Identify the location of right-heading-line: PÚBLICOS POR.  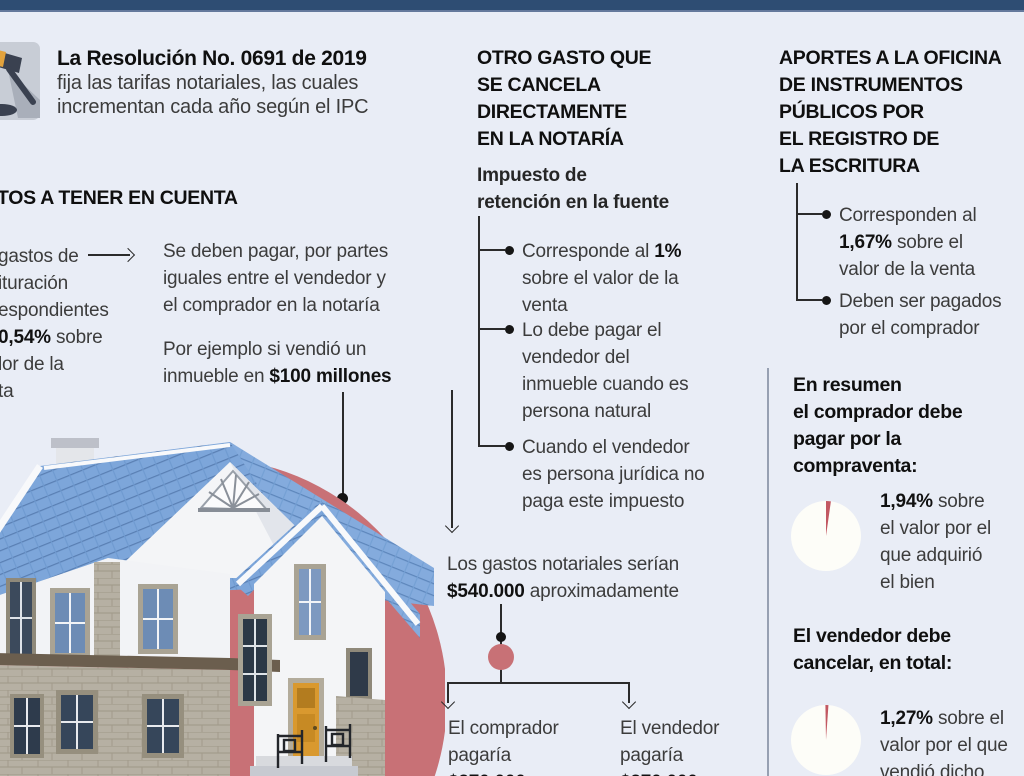
(851, 112).